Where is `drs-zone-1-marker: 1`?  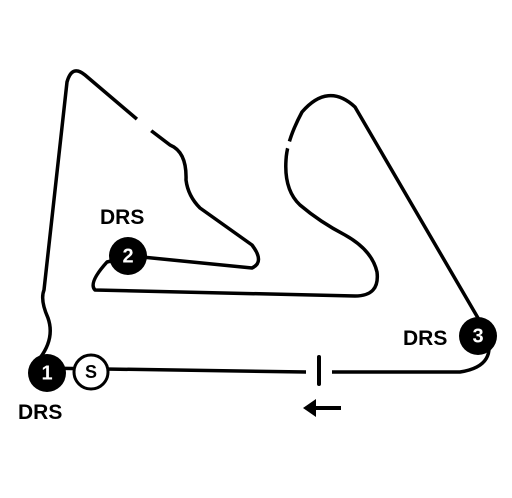 drs-zone-1-marker: 1 is located at coordinates (47, 373).